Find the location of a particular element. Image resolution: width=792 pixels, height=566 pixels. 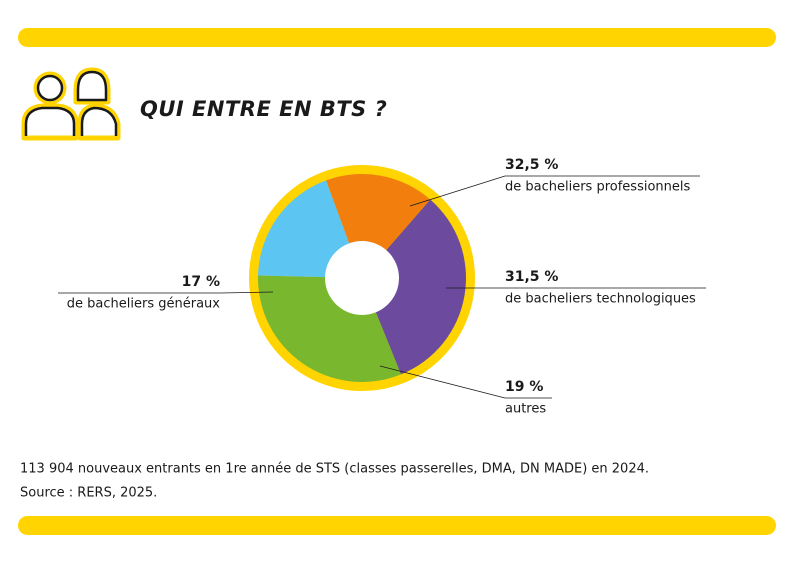

people-icon-outline is located at coordinates (71, 103).